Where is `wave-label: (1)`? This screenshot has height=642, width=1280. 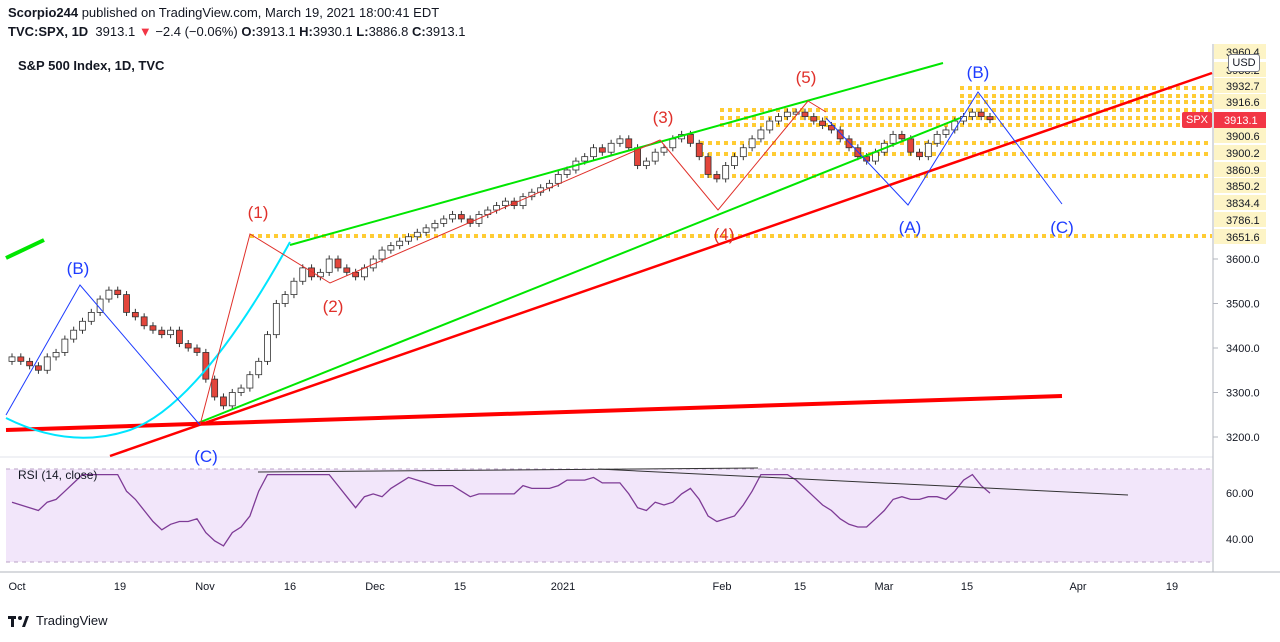
wave-label: (1) is located at coordinates (258, 212).